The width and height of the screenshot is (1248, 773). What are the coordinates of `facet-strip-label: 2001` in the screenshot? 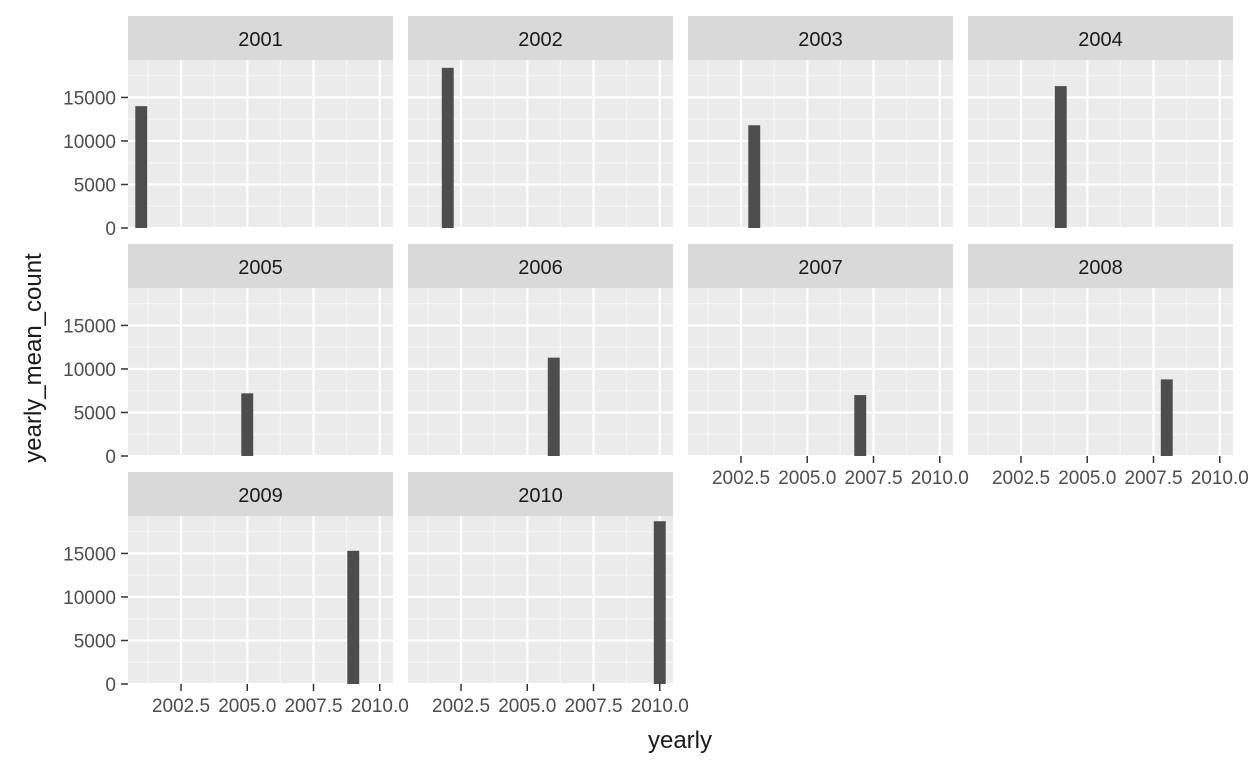 It's located at (260, 40).